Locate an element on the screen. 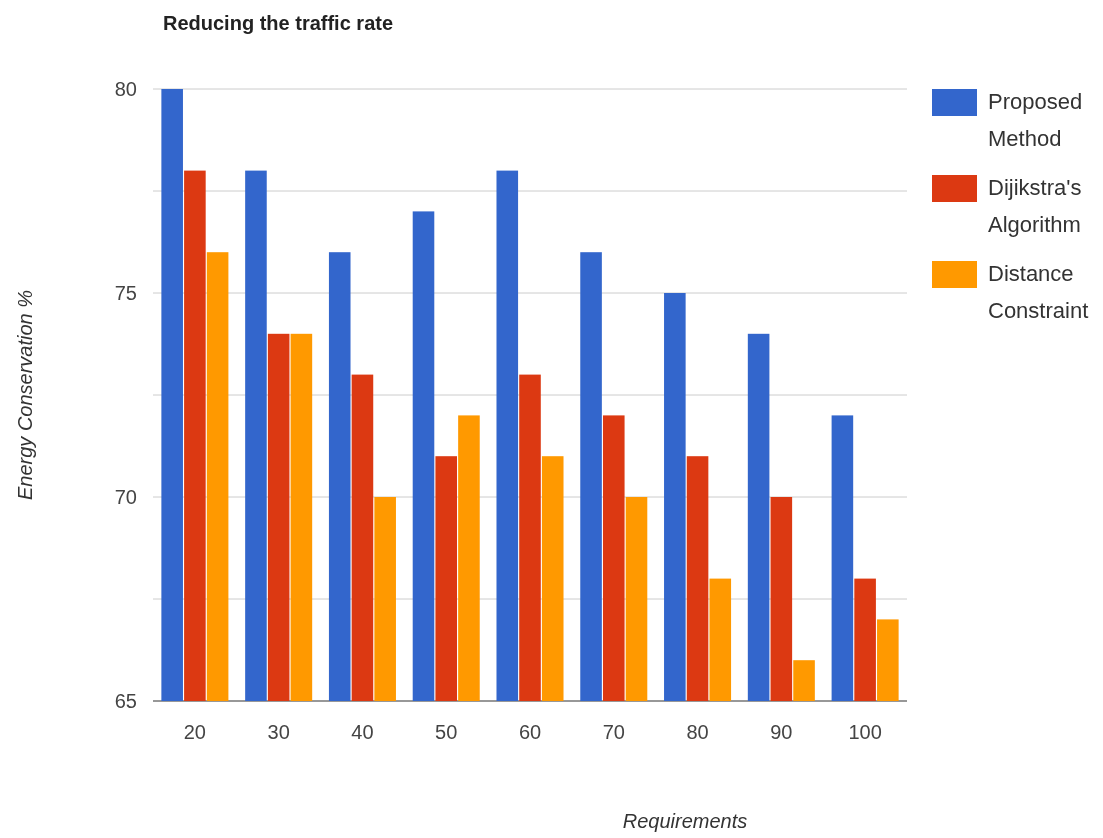 This screenshot has width=1103, height=838. x-tick-label: 100 is located at coordinates (865, 732).